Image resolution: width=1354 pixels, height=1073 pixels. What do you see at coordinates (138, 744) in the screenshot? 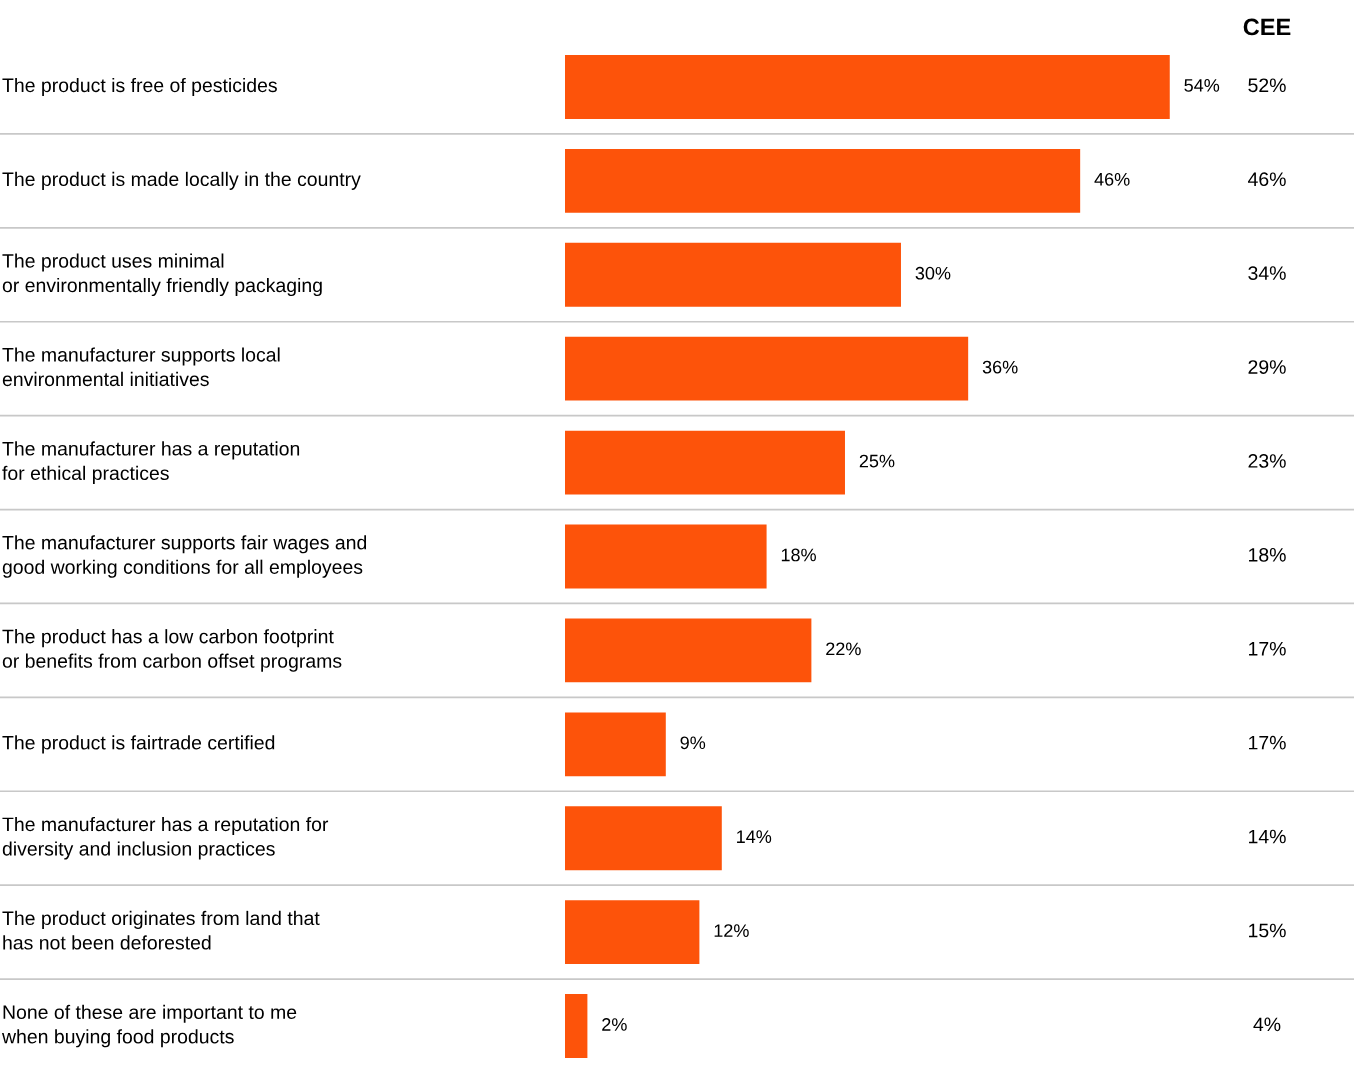
I see `y-tick-label: The product is fairtrade certified` at bounding box center [138, 744].